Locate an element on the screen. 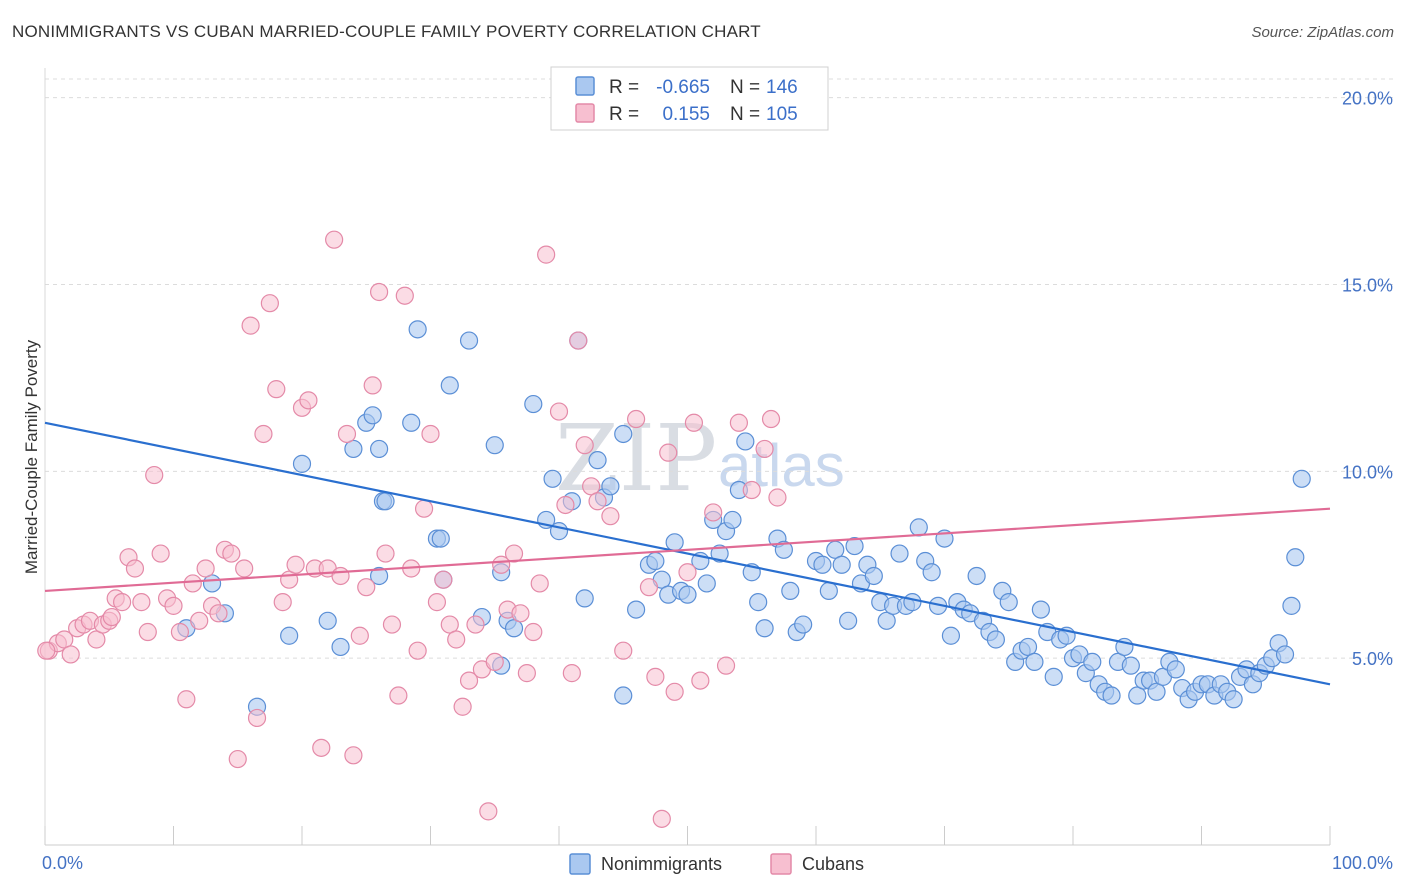  source-label: Source: ZipAtlas.com is located at coordinates (1322, 32).